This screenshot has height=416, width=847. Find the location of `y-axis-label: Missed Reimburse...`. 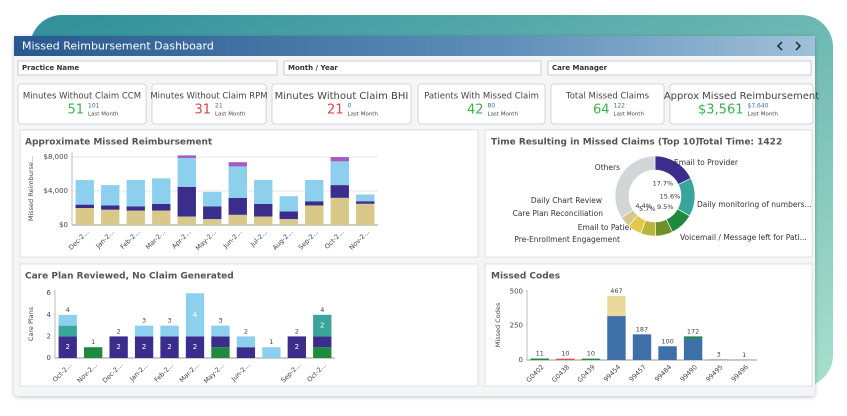

y-axis-label: Missed Reimburse... is located at coordinates (31, 188).